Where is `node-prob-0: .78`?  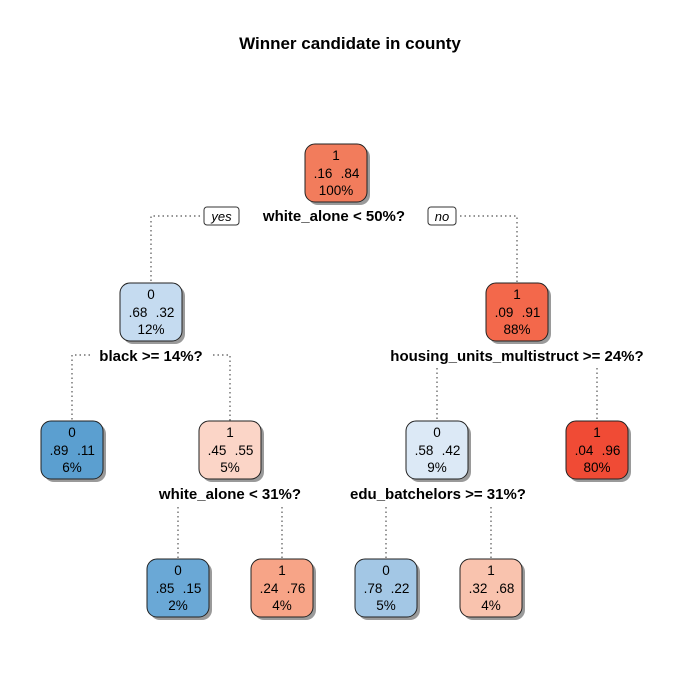 node-prob-0: .78 is located at coordinates (373, 588).